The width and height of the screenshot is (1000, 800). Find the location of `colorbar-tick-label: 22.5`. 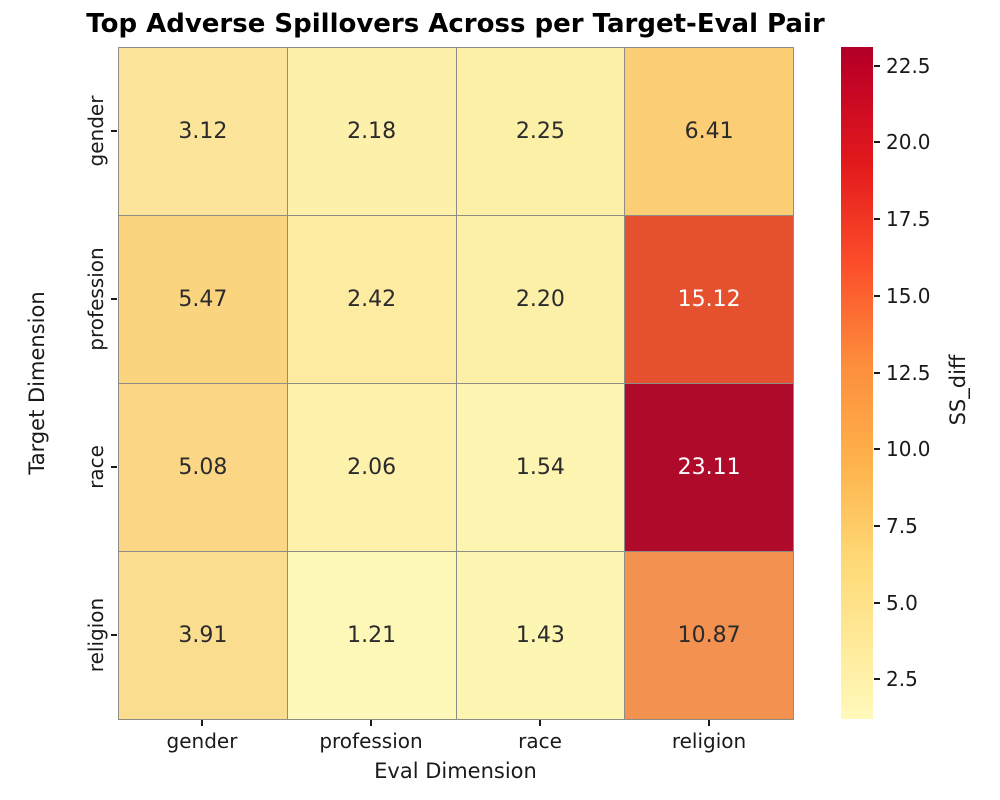

colorbar-tick-label: 22.5 is located at coordinates (908, 66).